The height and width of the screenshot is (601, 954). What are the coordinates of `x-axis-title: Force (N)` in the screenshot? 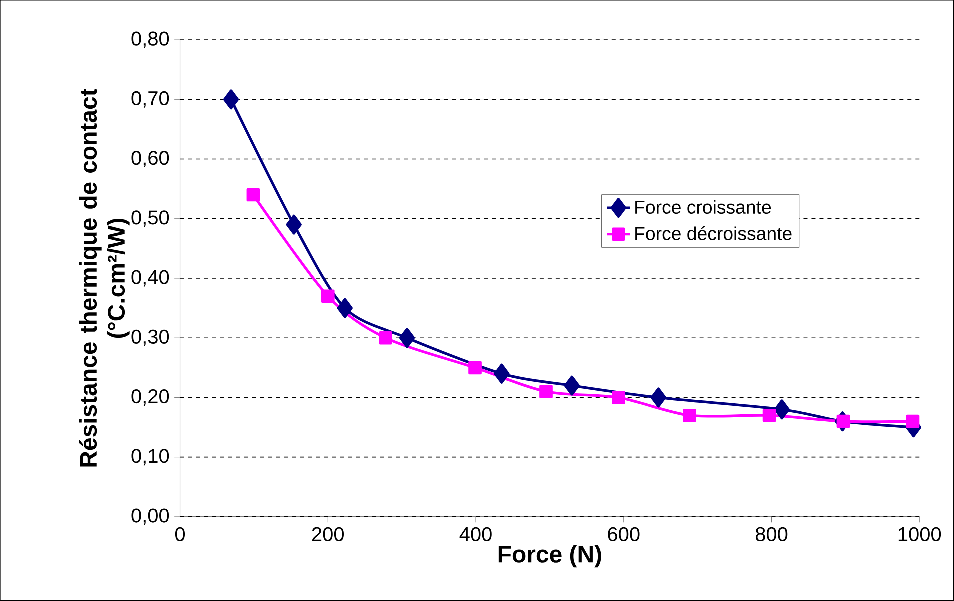 It's located at (550, 556).